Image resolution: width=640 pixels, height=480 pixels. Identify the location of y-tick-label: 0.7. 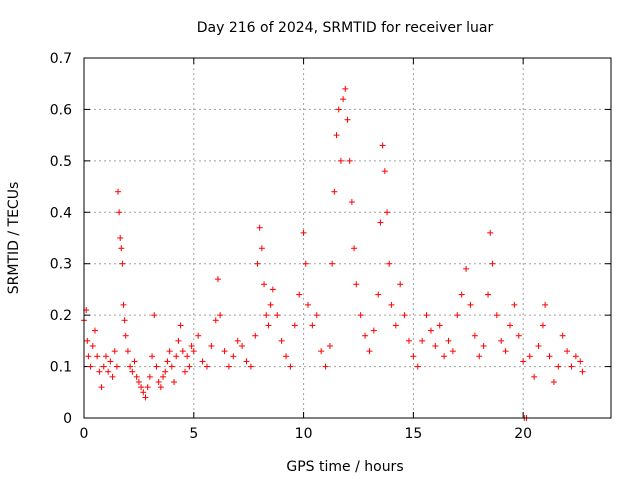
(61, 59).